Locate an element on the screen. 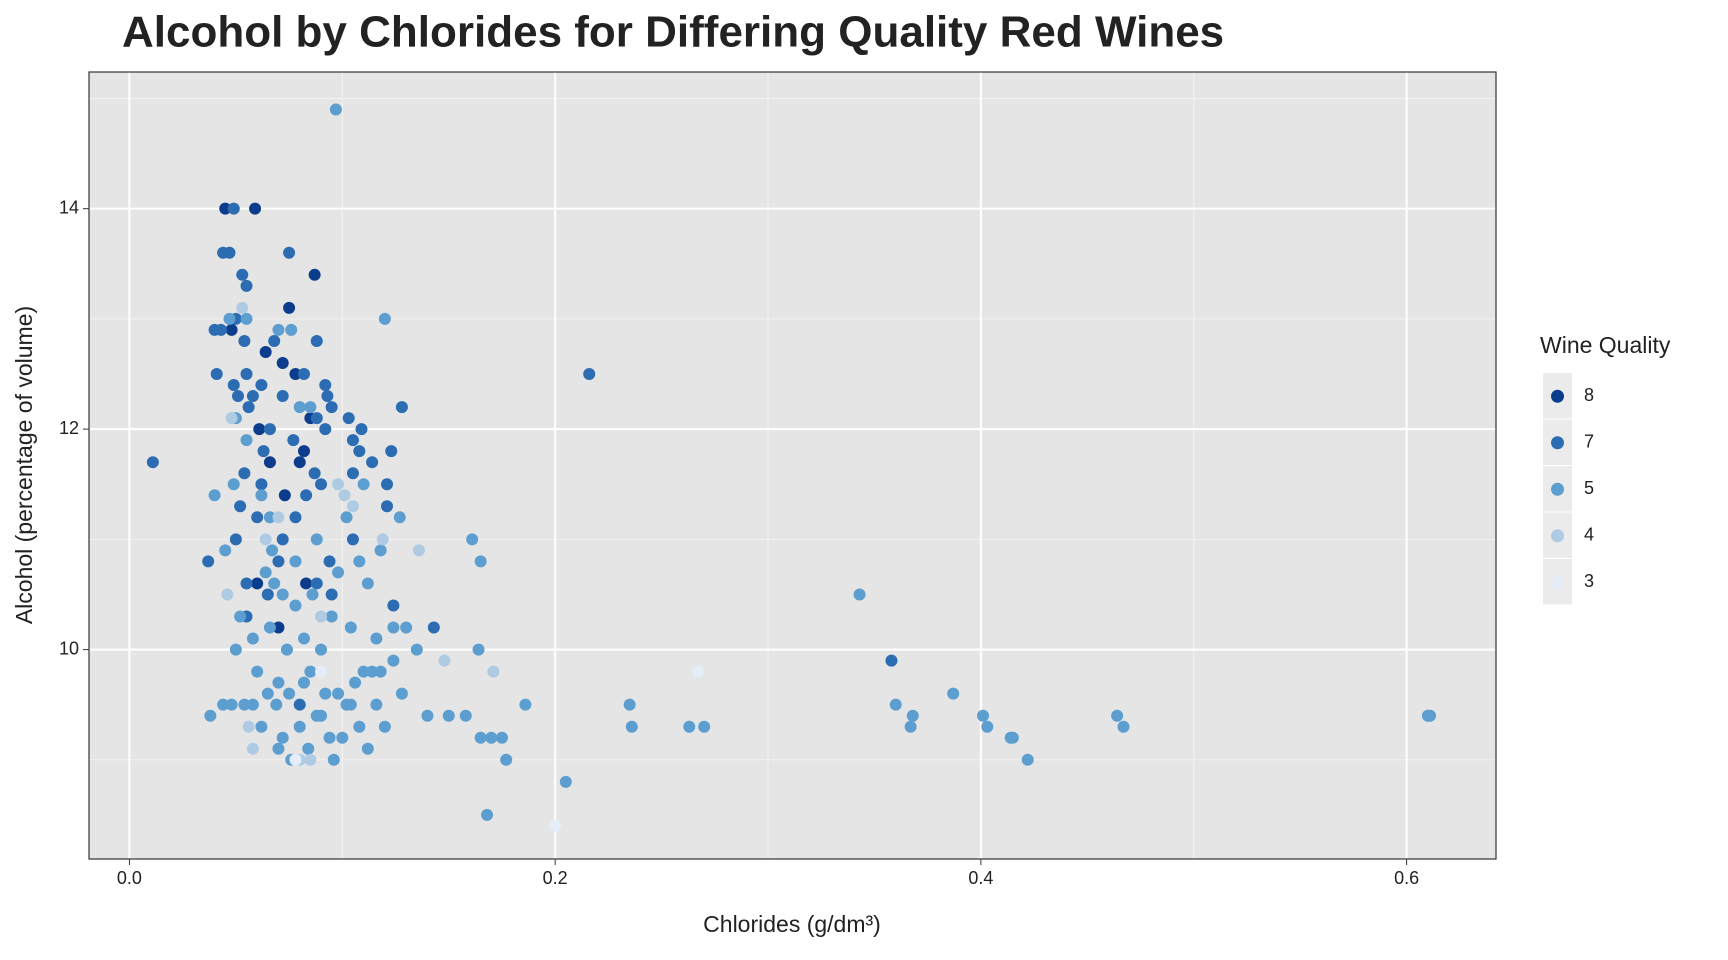 The width and height of the screenshot is (1728, 960). x-tick-label: 0.2 is located at coordinates (555, 878).